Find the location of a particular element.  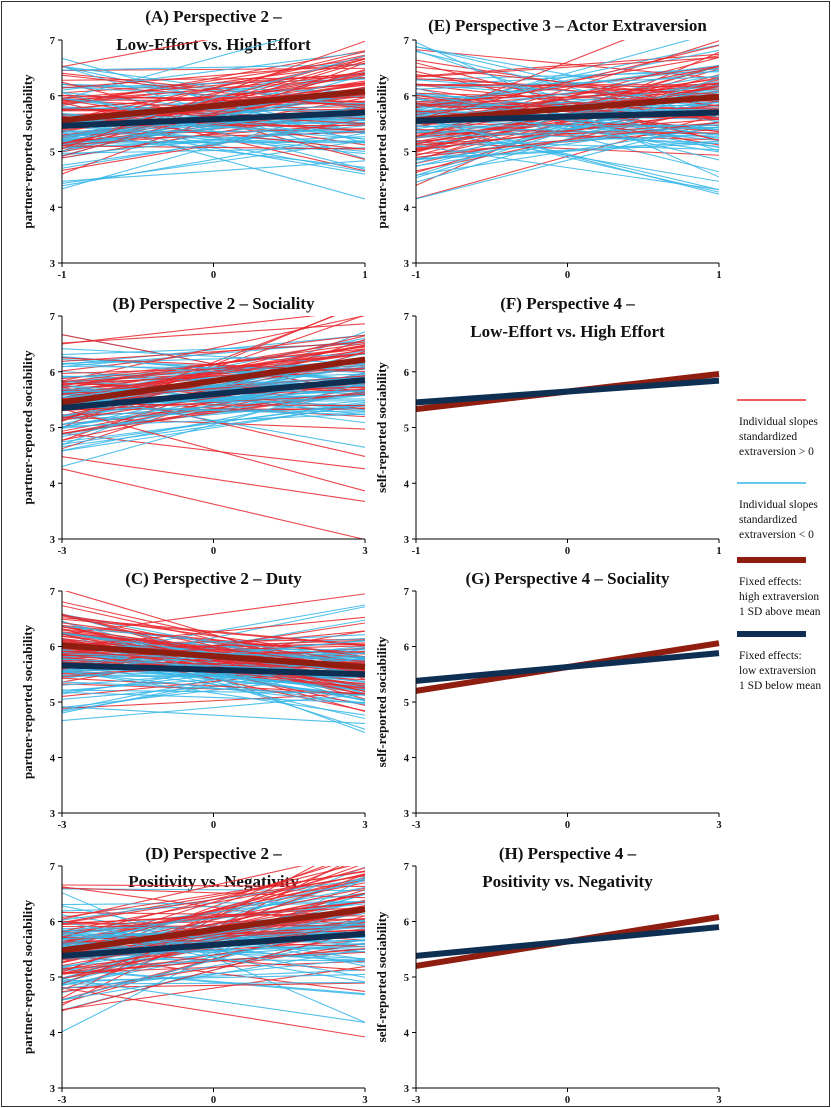

y-tick-label: 4 is located at coordinates (53, 484).